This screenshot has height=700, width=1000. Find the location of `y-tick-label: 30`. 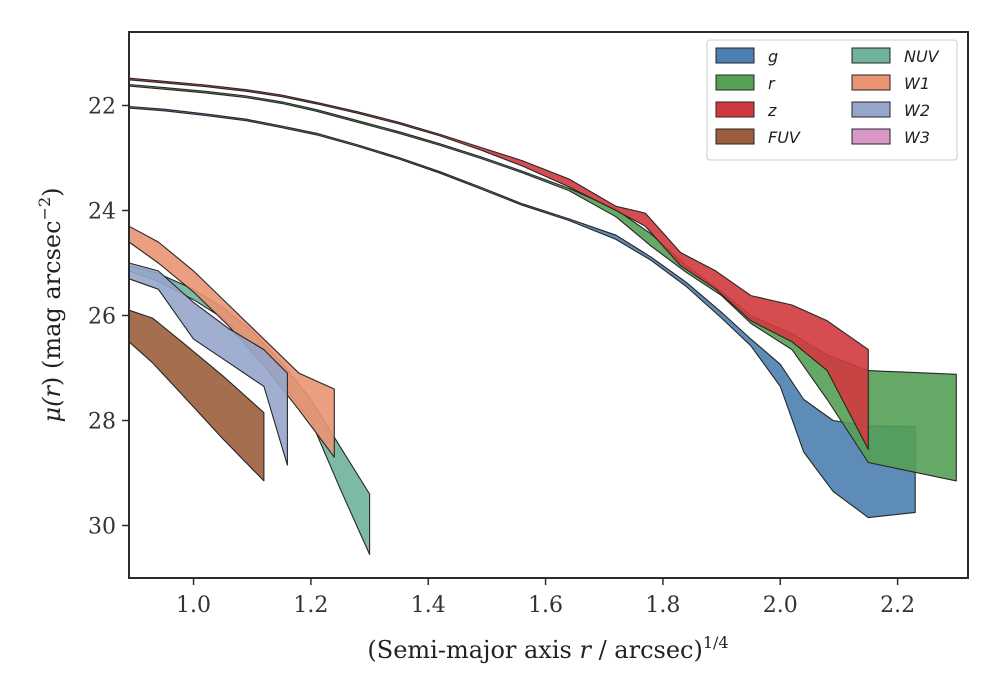

y-tick-label: 30 is located at coordinates (102, 527).